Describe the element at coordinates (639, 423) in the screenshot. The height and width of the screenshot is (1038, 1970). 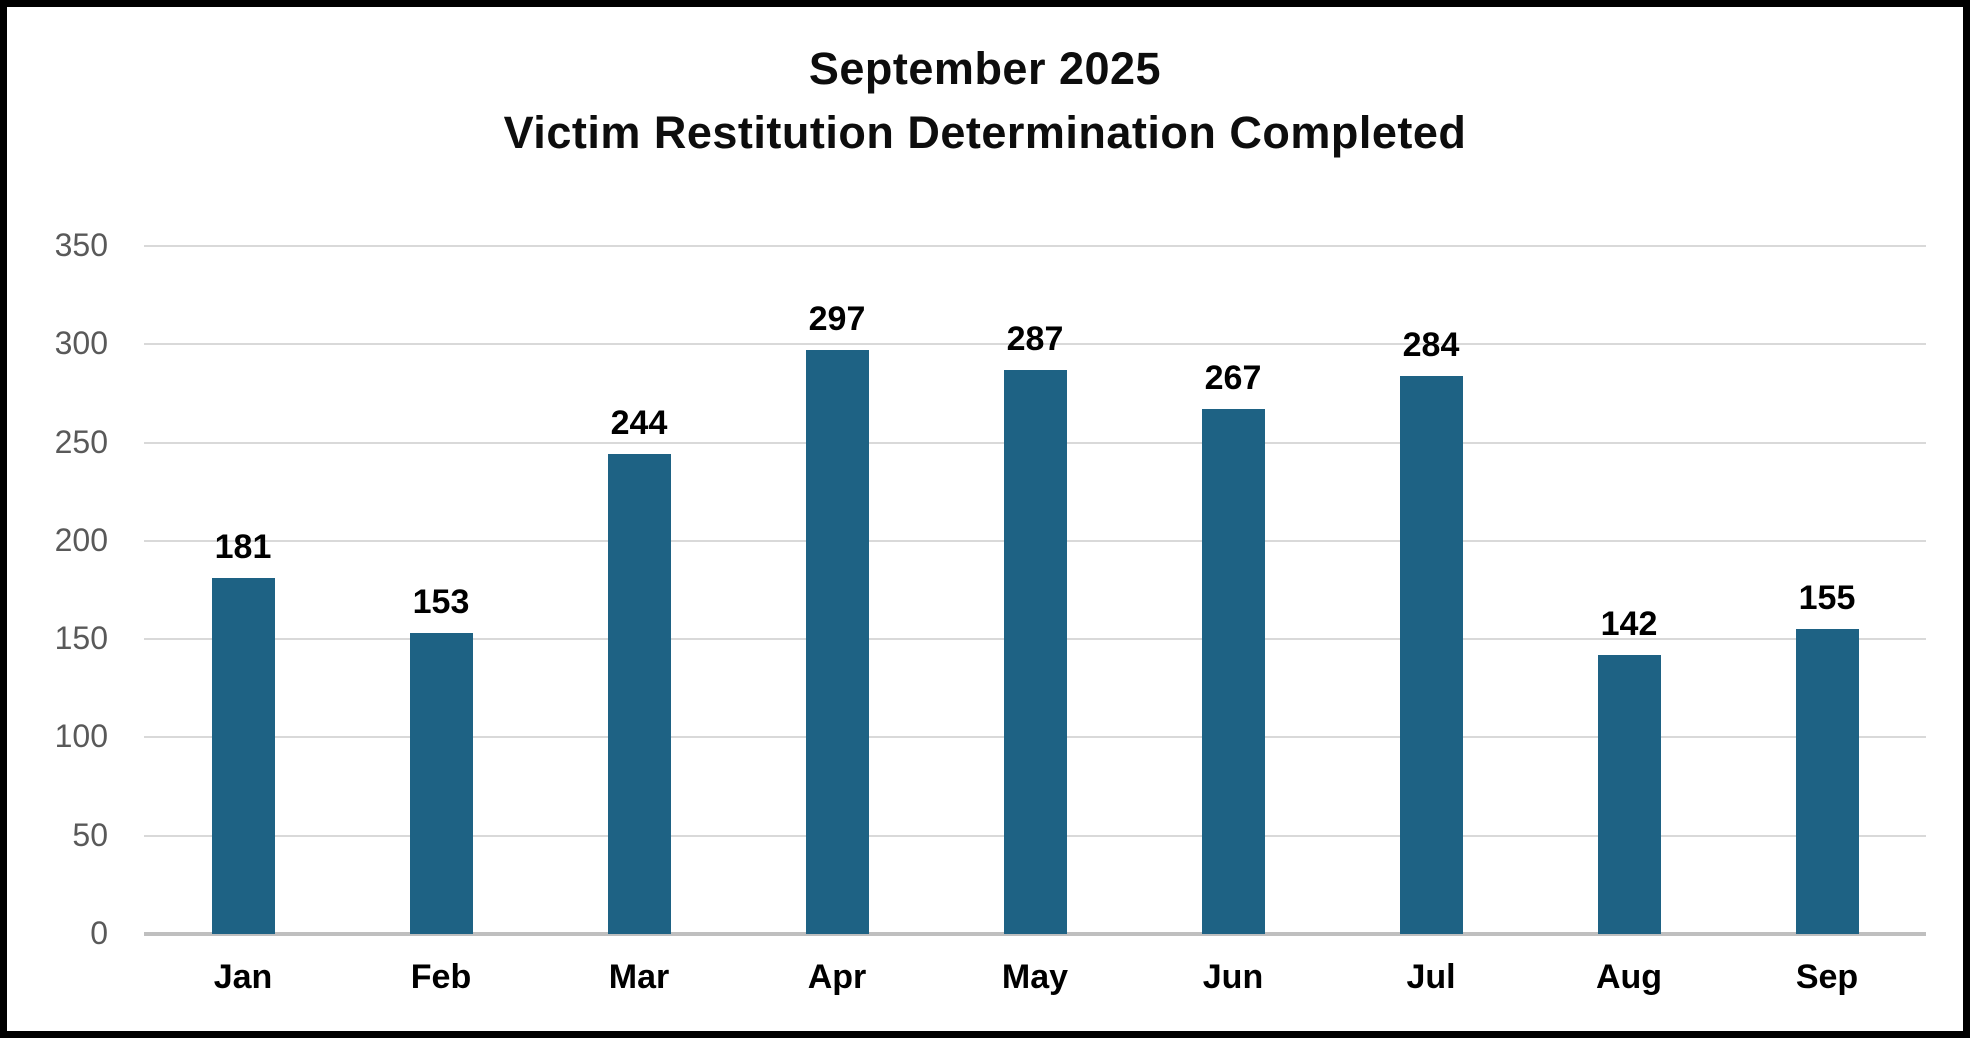
I see `data-label-mar: 244` at that location.